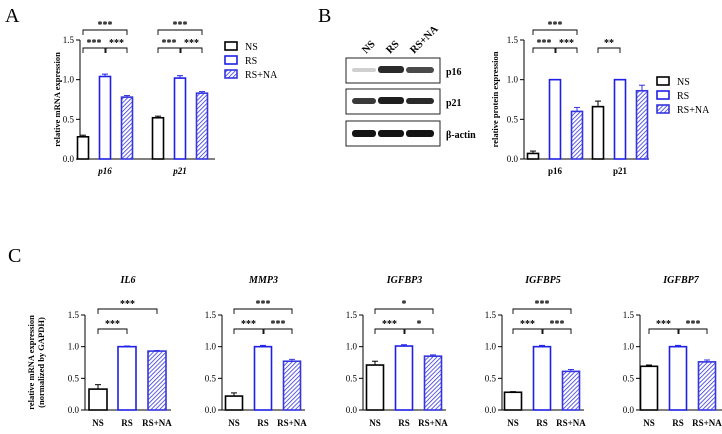  Describe the element at coordinates (649, 423) in the screenshot. I see `chart-c-igfbp7-category-label: NS` at that location.